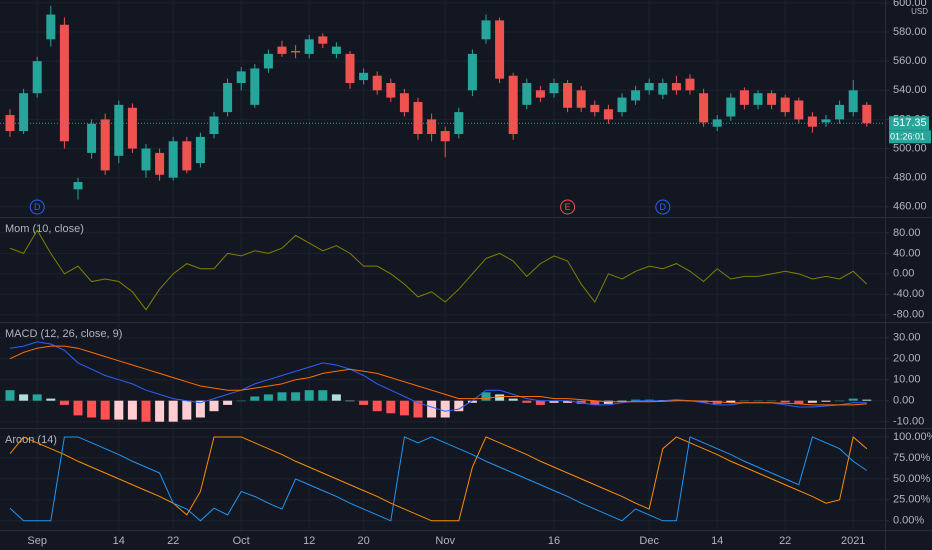 The image size is (932, 550). Describe the element at coordinates (908, 294) in the screenshot. I see `y-tick-label: -40.00` at that location.